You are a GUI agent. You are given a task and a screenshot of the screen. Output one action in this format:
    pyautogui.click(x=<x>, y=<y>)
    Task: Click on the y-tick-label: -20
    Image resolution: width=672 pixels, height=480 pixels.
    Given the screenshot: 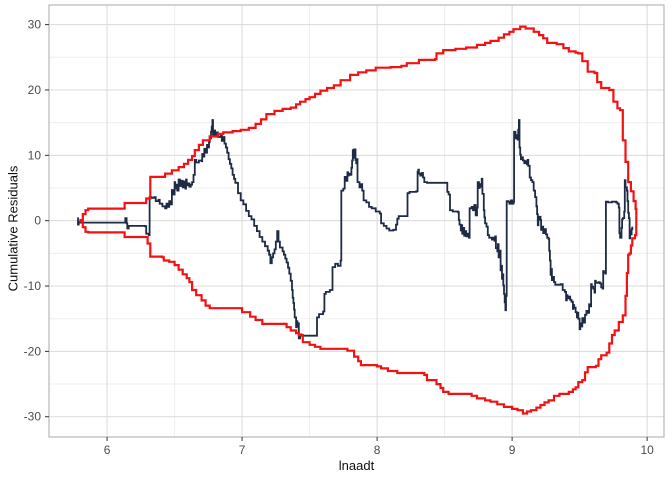 What is the action you would take?
    pyautogui.click(x=33, y=351)
    